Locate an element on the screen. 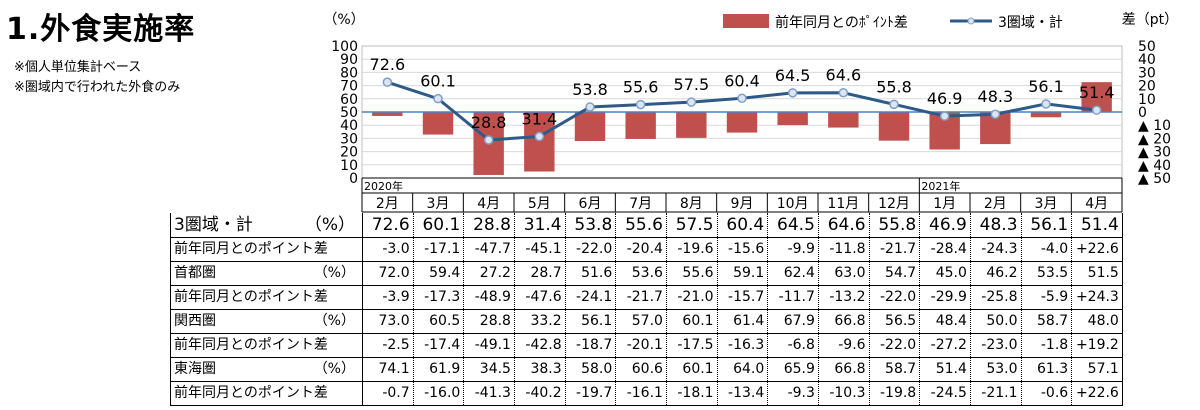 This screenshot has height=410, width=1200. right-tick-label: 0 is located at coordinates (1142, 113).